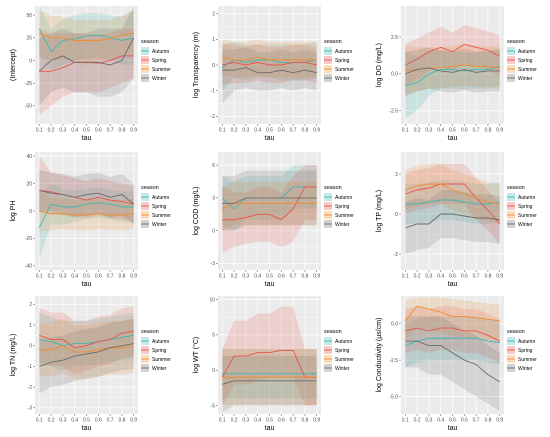 The width and height of the screenshot is (550, 437). What do you see at coordinates (213, 406) in the screenshot?
I see `y-tick-label: -5` at bounding box center [213, 406].